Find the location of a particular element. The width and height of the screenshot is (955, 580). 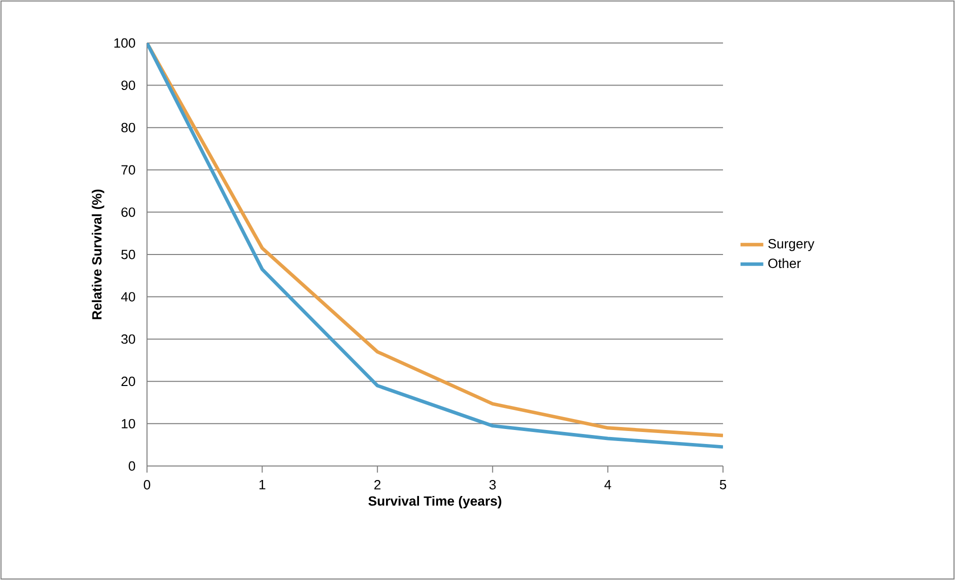

x-tick-label: 5 is located at coordinates (723, 485).